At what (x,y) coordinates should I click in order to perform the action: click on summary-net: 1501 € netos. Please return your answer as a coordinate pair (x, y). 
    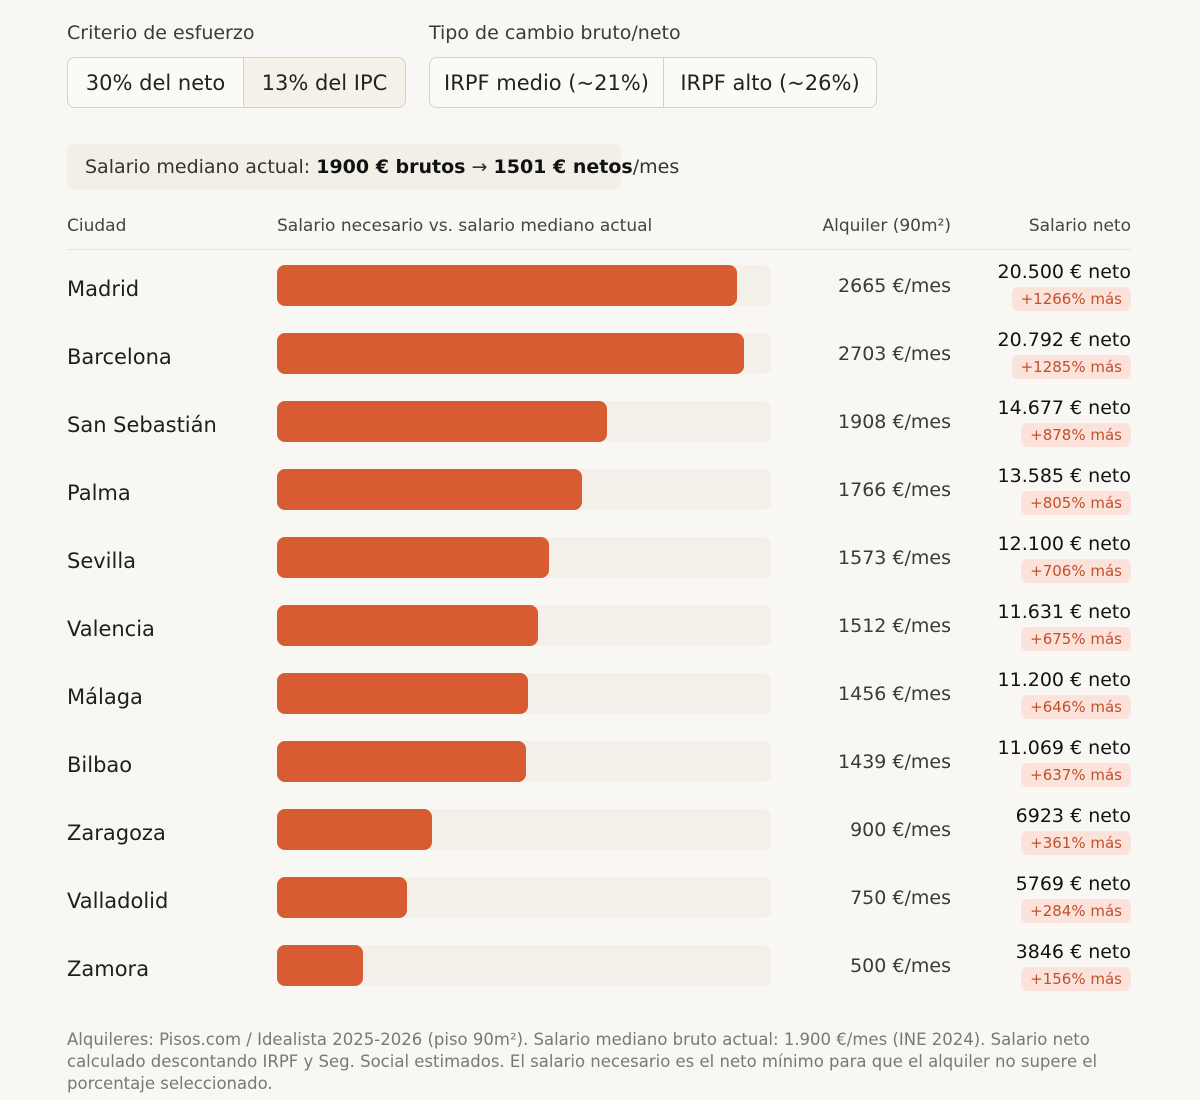
    Looking at the image, I should click on (563, 167).